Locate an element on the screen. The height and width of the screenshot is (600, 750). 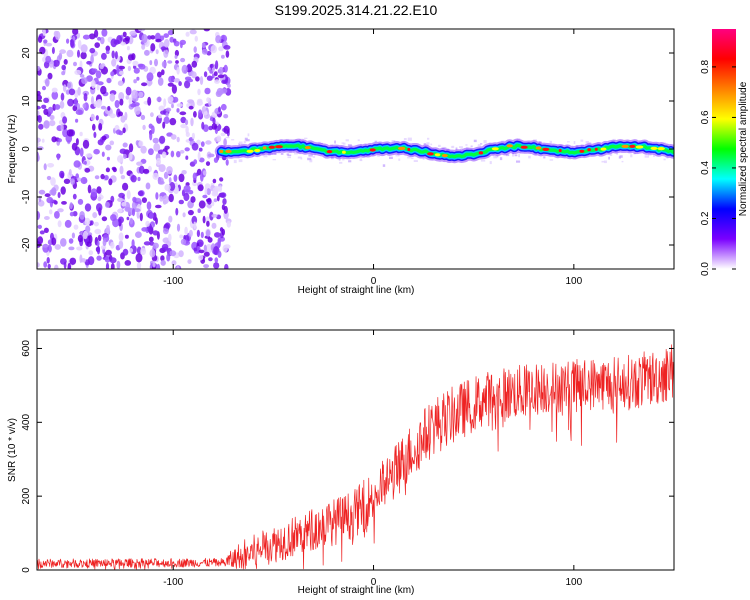
snr-xtick-label: 0 is located at coordinates (374, 582).